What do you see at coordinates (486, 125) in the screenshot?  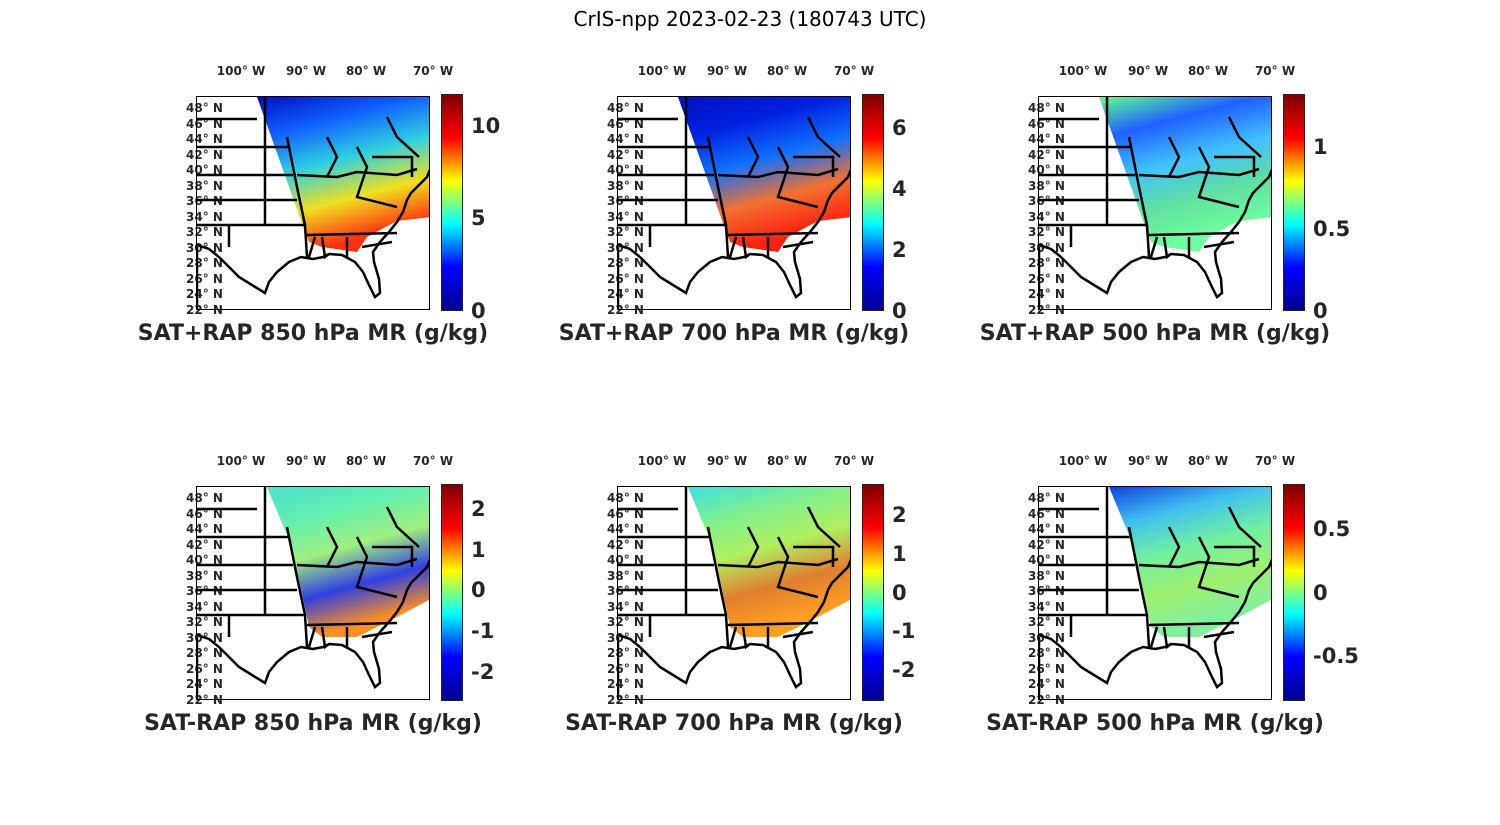 I see `colorbar-tick-label: 10` at bounding box center [486, 125].